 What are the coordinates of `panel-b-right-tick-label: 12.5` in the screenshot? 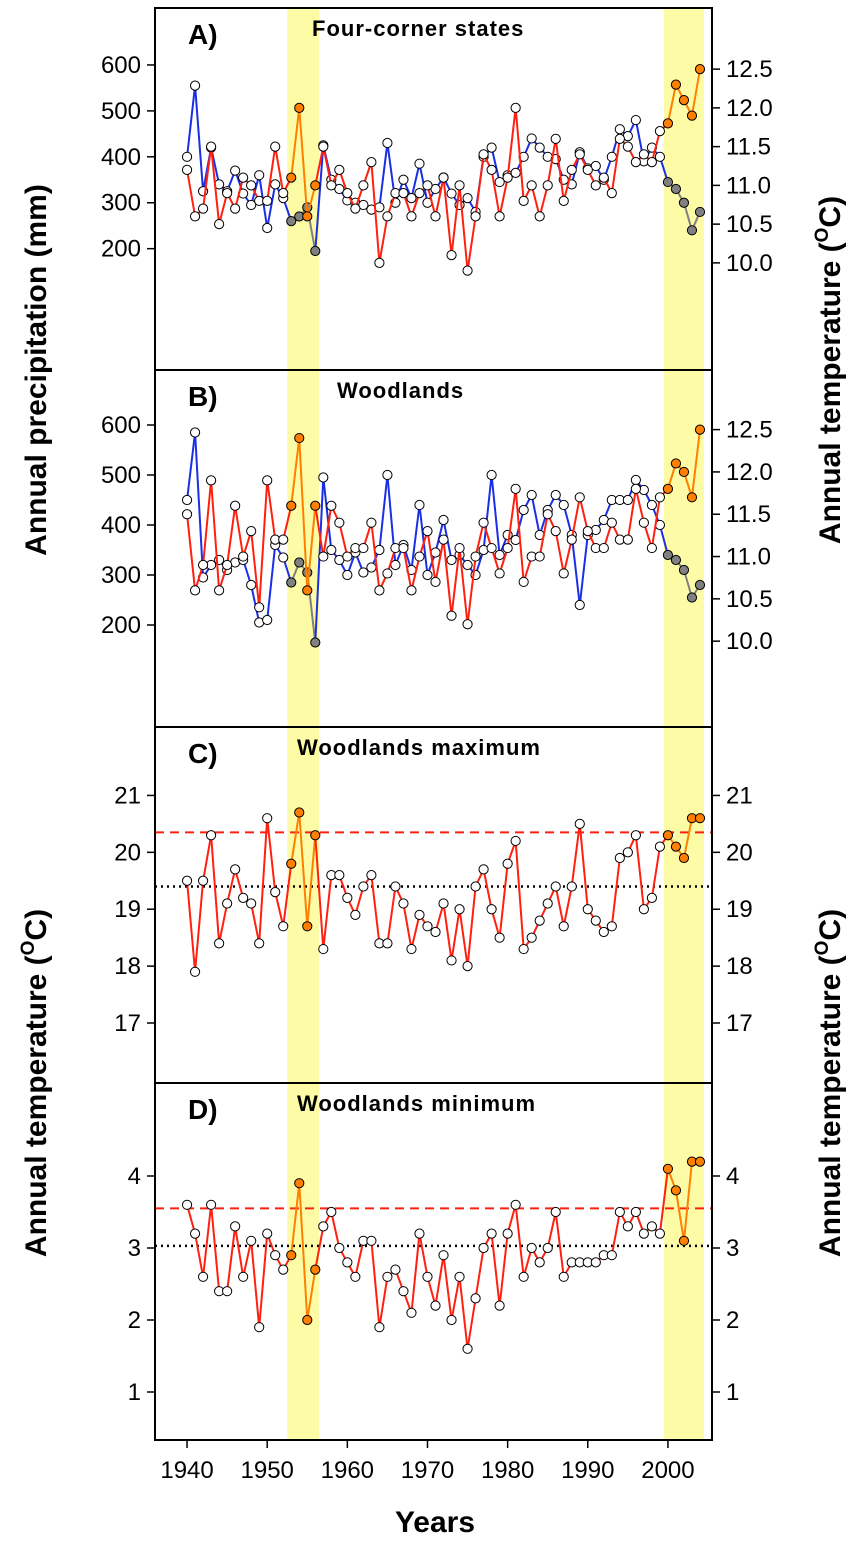 It's located at (749, 430).